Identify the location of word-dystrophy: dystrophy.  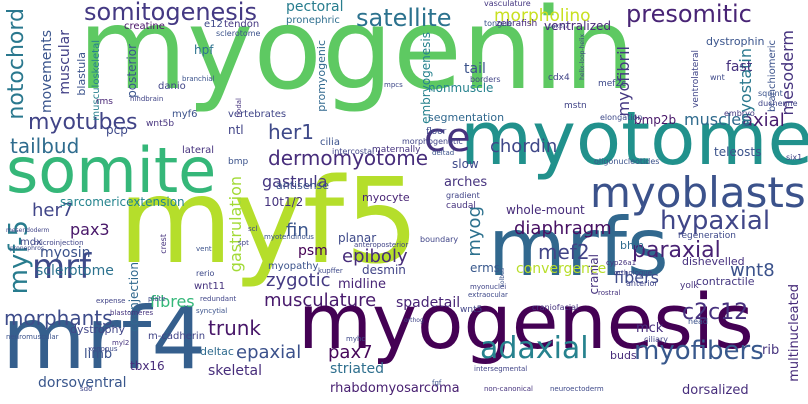
(98, 329).